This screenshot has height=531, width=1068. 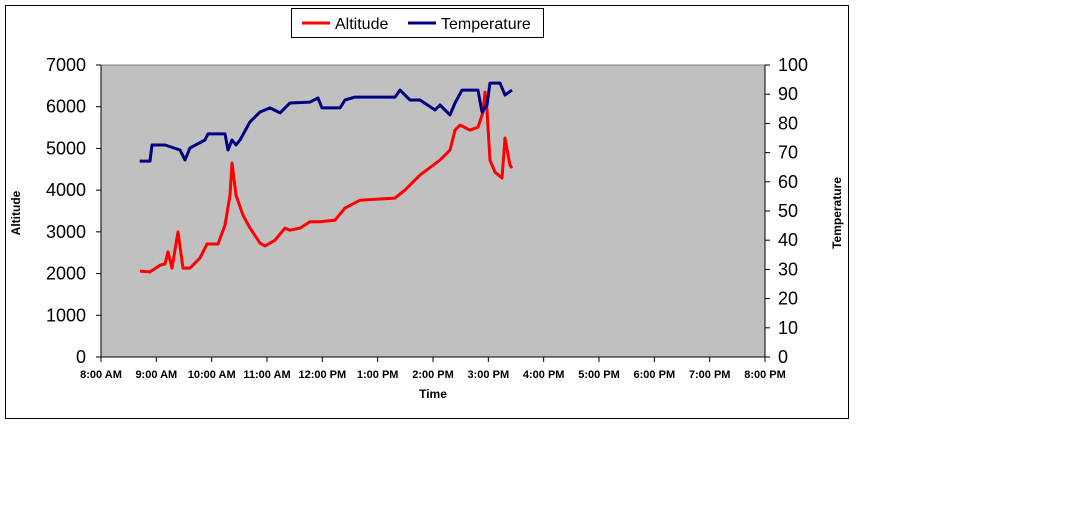 I want to click on x-tick-label: 1:00 PM, so click(x=378, y=375).